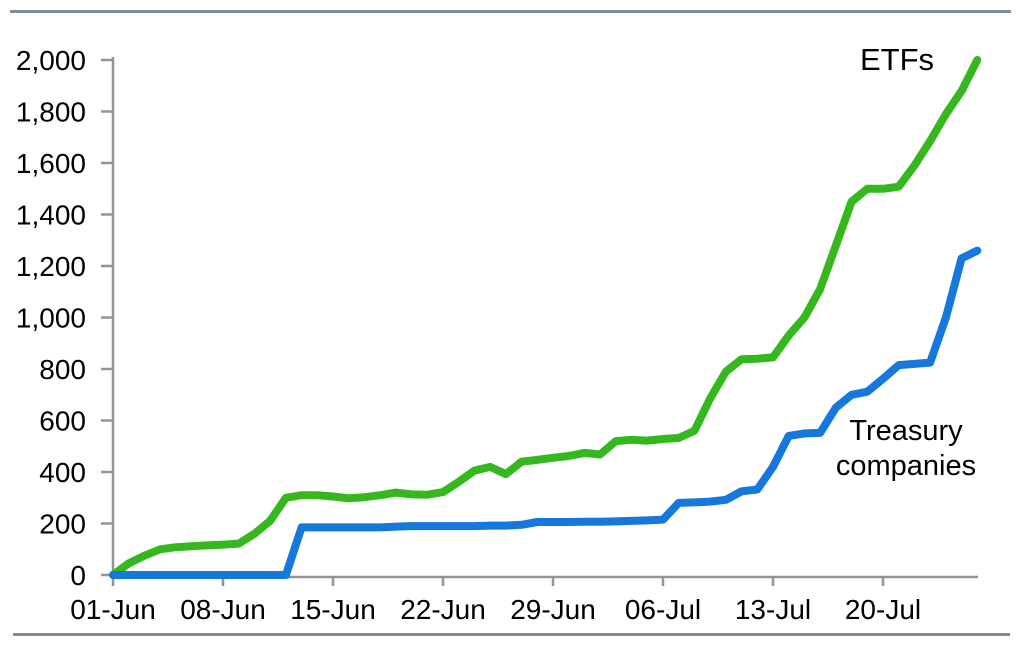  What do you see at coordinates (223, 609) in the screenshot?
I see `x-tick-label: 08-Jun` at bounding box center [223, 609].